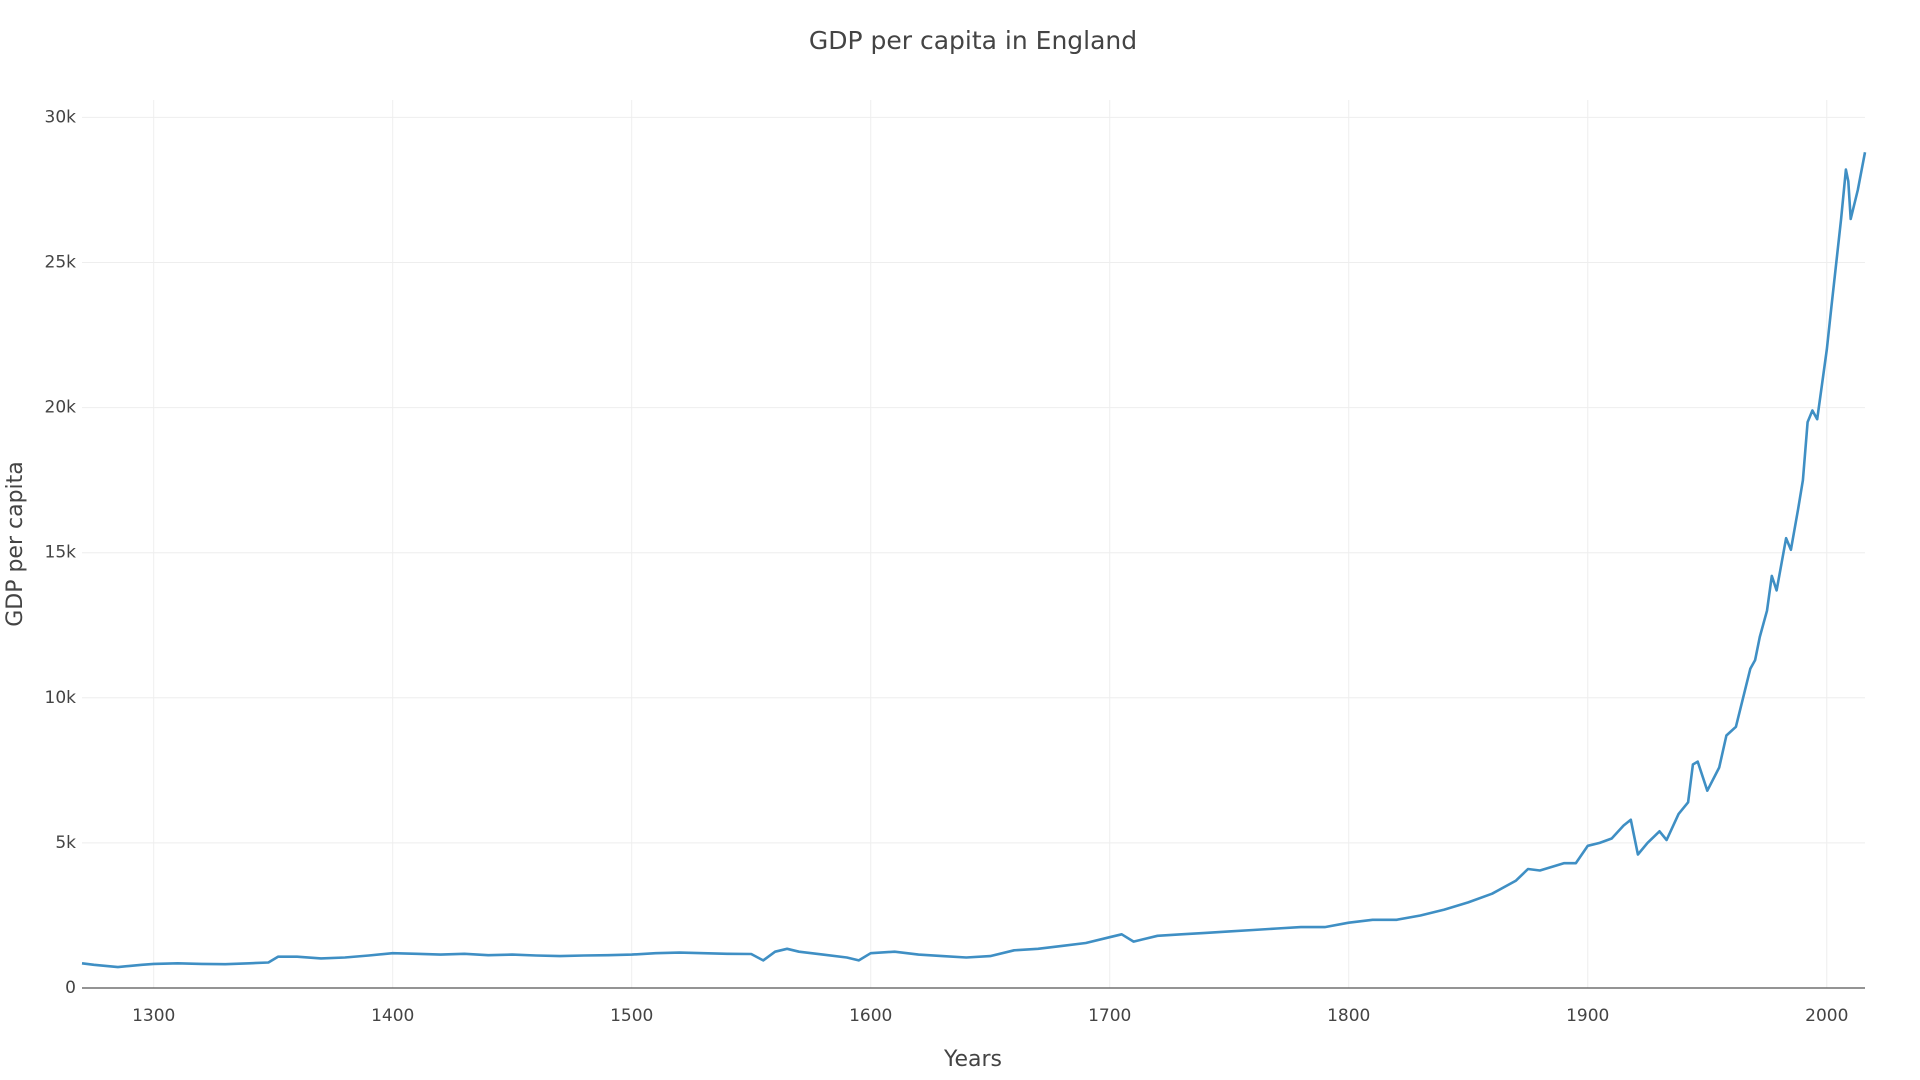 This screenshot has height=1080, width=1920. I want to click on x-tick-label: 1900, so click(1587, 1016).